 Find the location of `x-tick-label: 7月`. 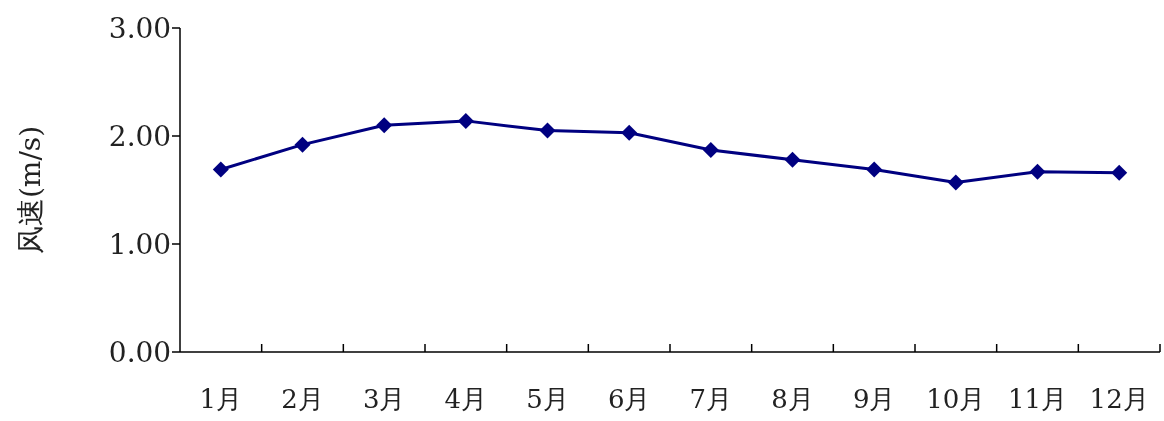

x-tick-label: 7月 is located at coordinates (711, 399).